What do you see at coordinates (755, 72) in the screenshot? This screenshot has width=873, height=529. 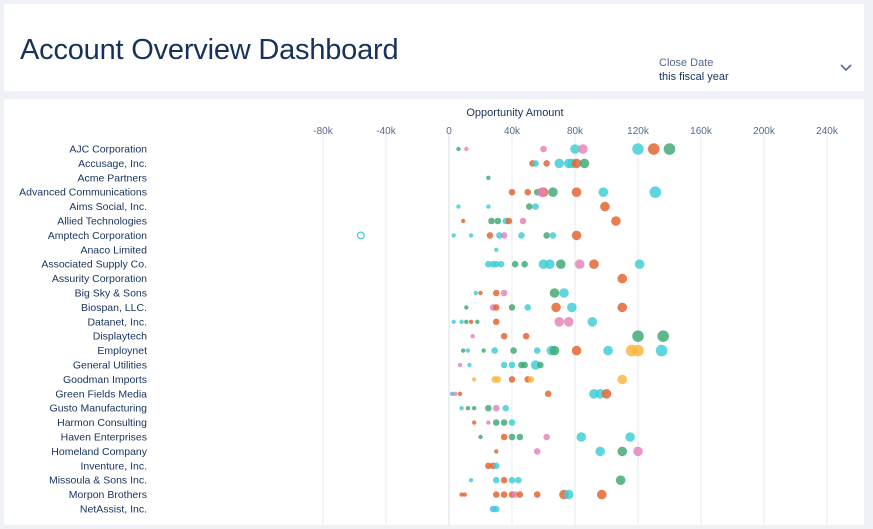 I see `close-date-filter: Close Date this fiscal year` at bounding box center [755, 72].